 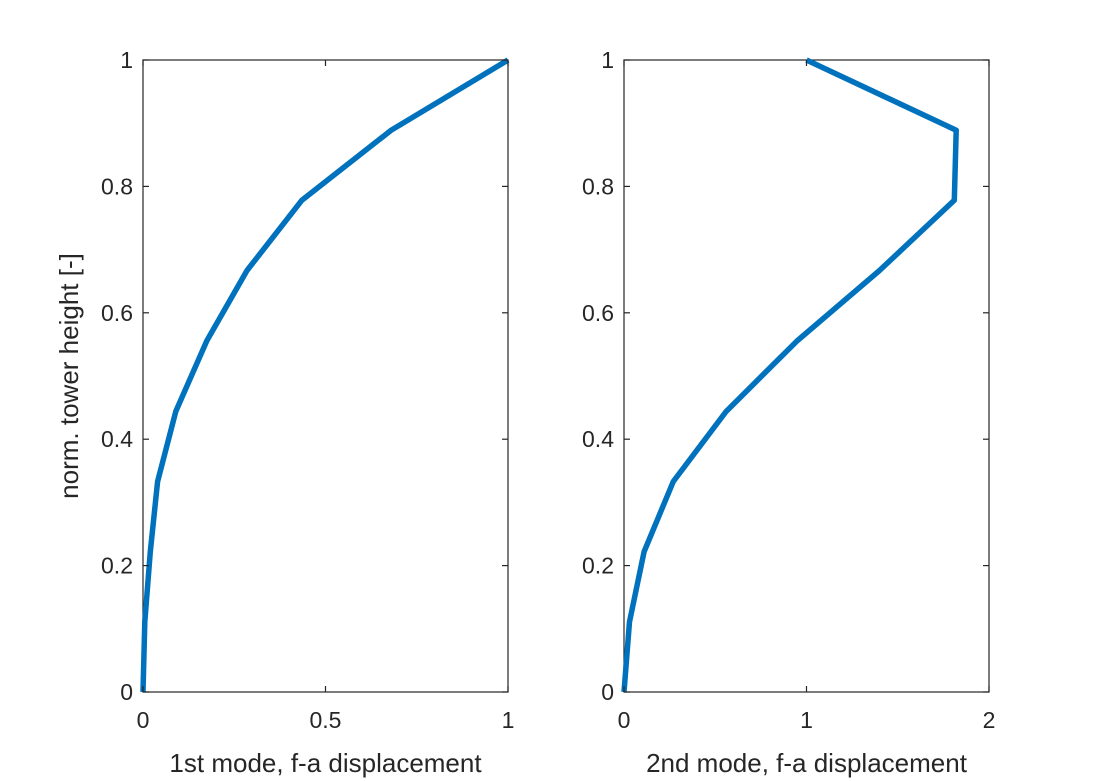 What do you see at coordinates (326, 720) in the screenshot?
I see `x-tick-label: 0.5` at bounding box center [326, 720].